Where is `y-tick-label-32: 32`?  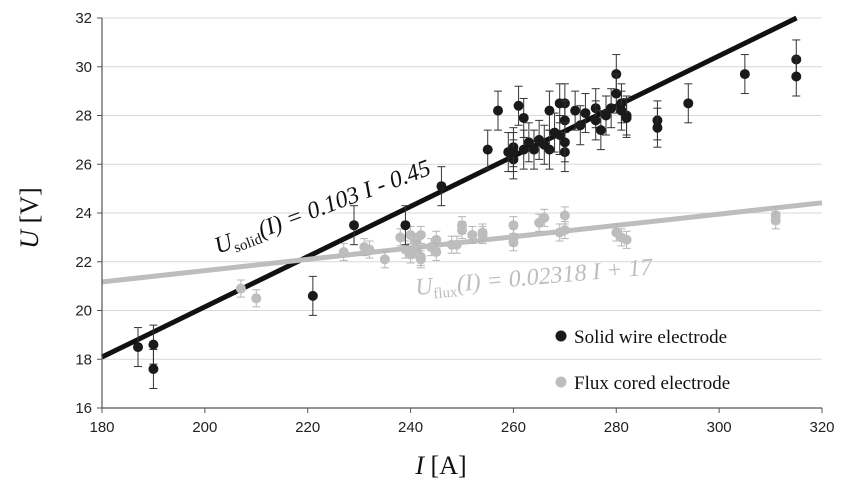
y-tick-label-32: 32 is located at coordinates (83, 18).